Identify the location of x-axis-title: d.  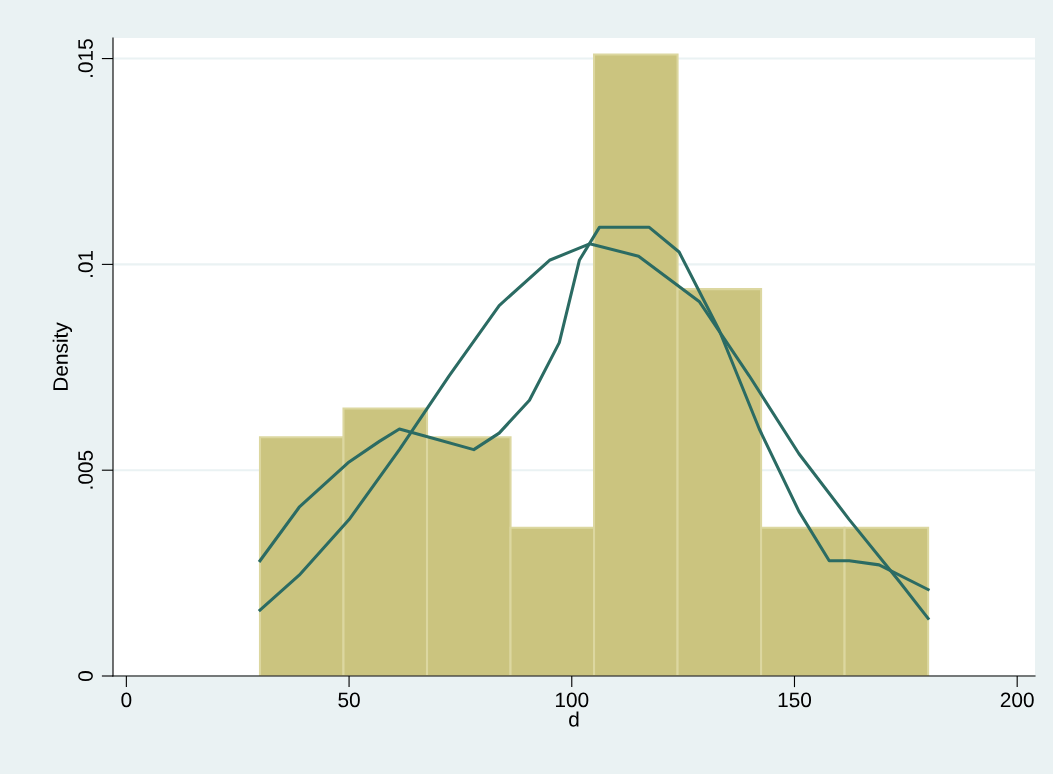
(574, 719).